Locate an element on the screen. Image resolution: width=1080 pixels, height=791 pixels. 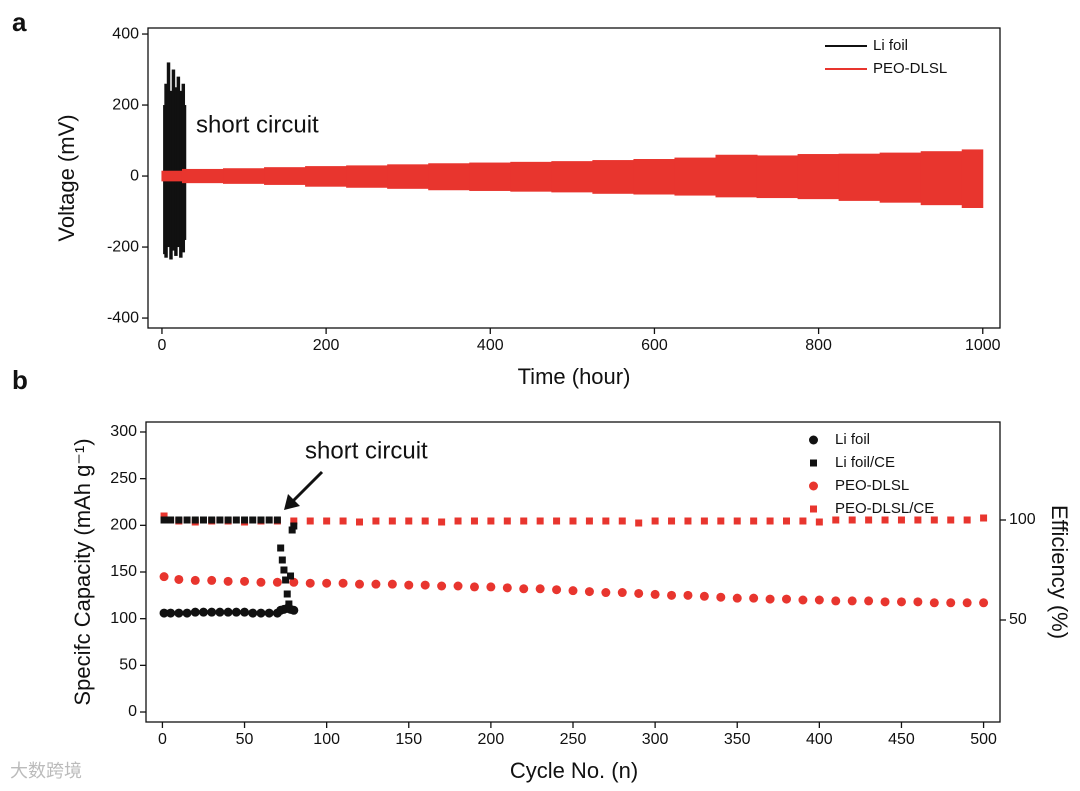
x-tick-label: 500 is located at coordinates (983, 739).